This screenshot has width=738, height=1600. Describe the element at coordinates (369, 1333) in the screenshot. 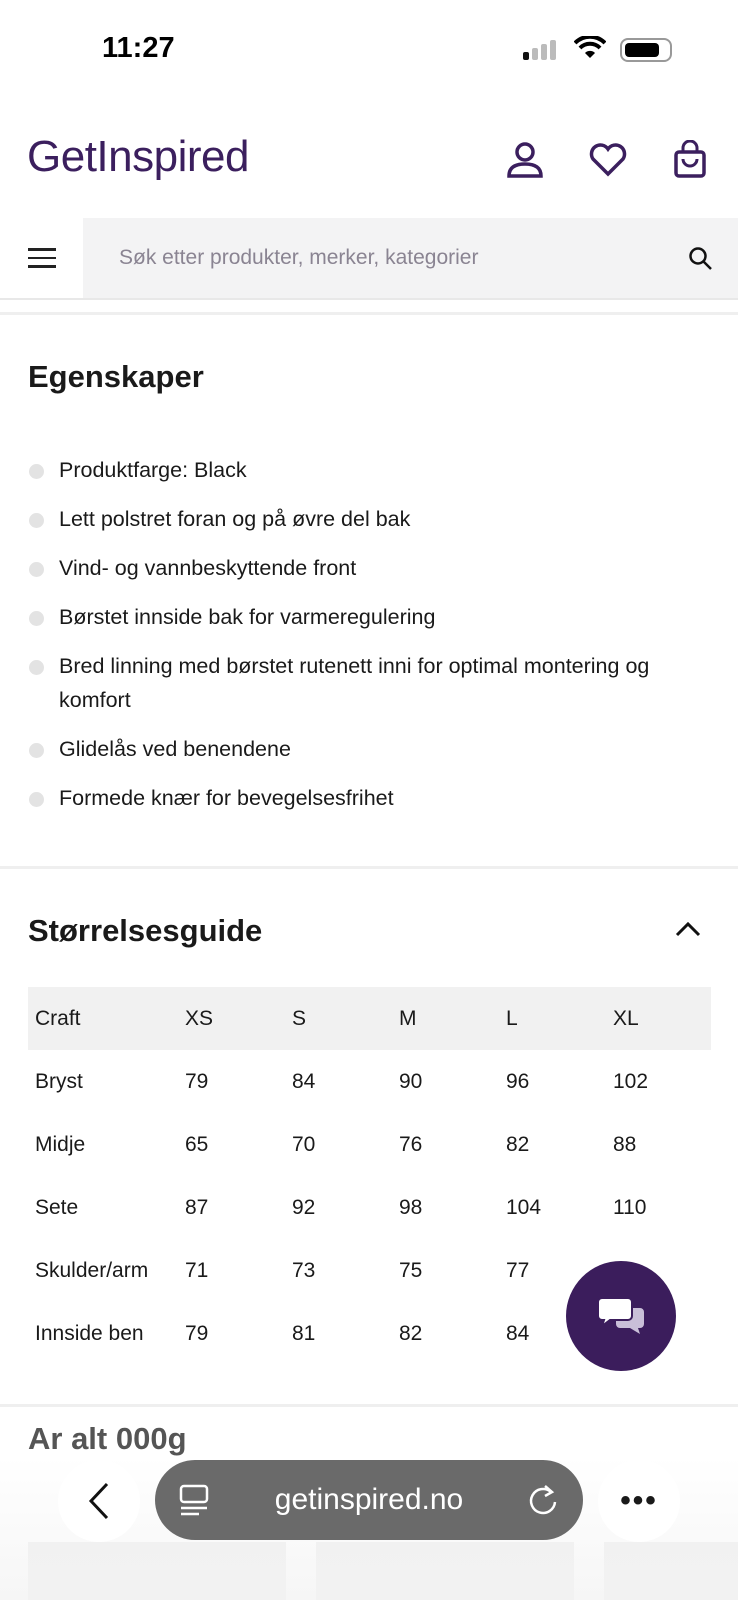

I see `table-row: Innside ben 79 81 82 84` at that location.